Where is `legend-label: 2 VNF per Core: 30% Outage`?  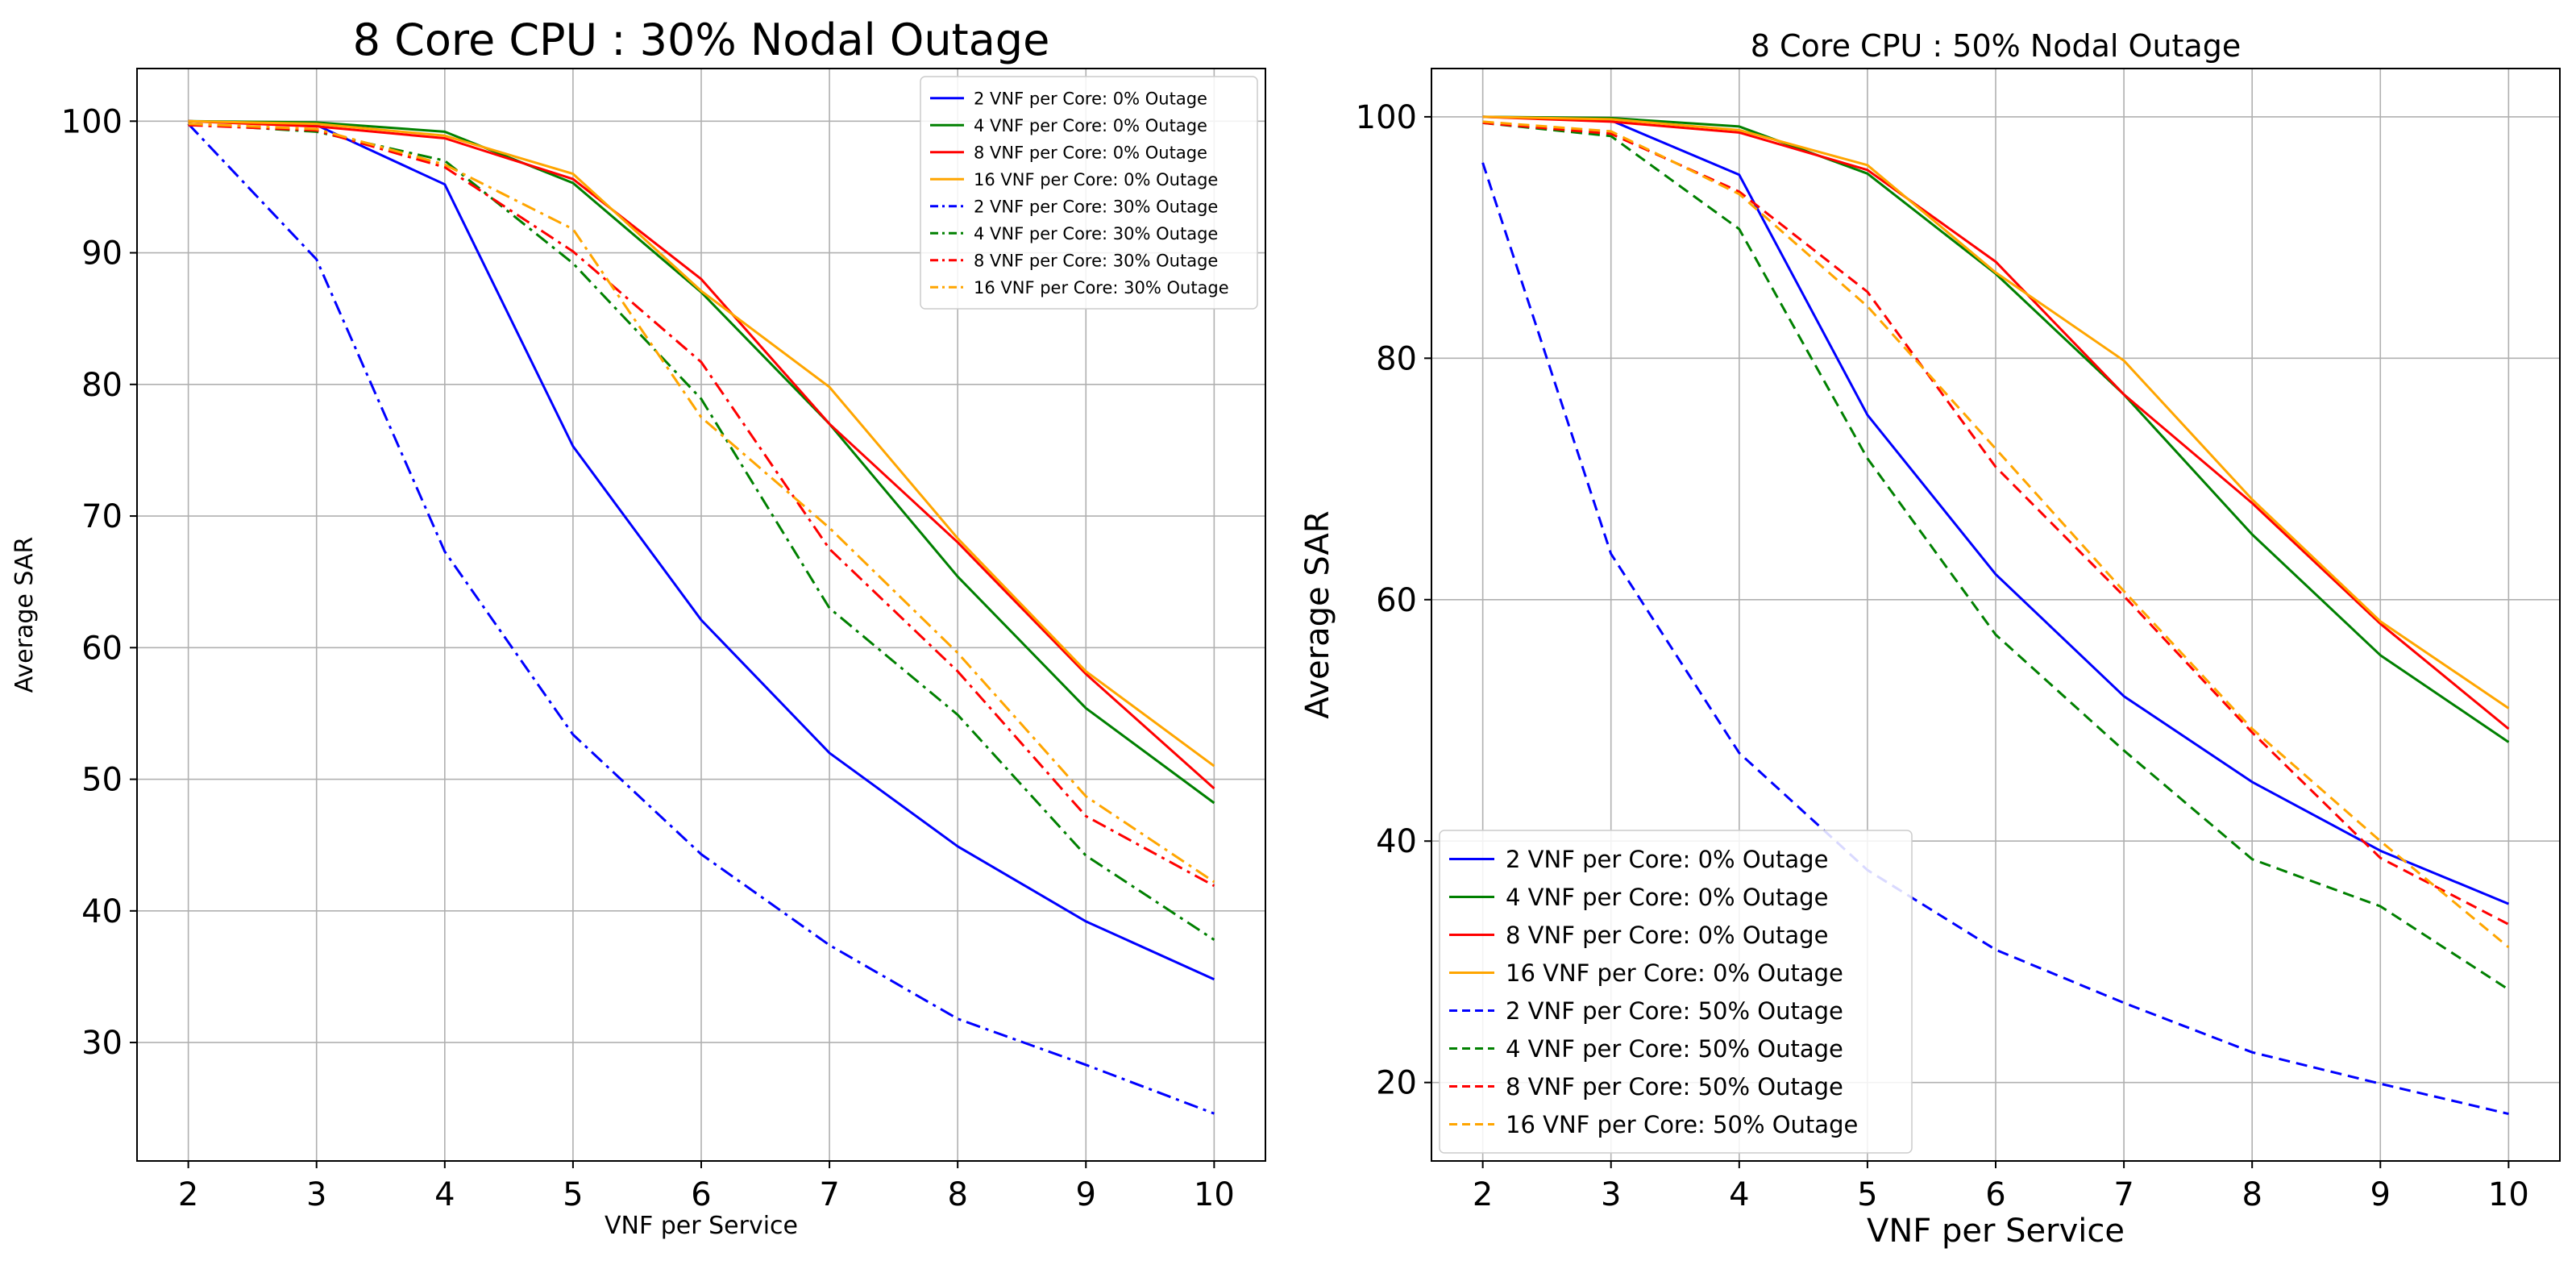
legend-label: 2 VNF per Core: 30% Outage is located at coordinates (1096, 206).